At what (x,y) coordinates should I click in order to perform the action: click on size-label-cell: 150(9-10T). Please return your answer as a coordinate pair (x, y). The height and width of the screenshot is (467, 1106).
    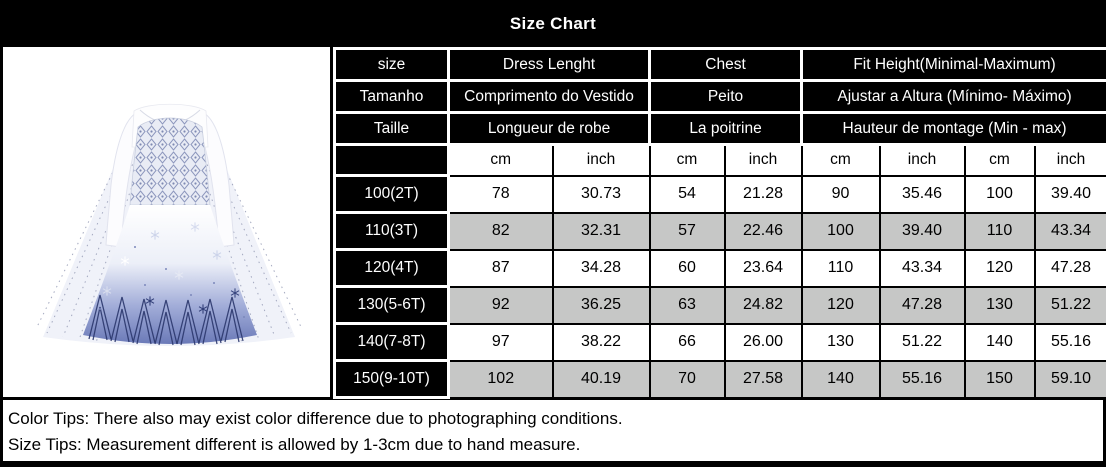
    Looking at the image, I should click on (391, 379).